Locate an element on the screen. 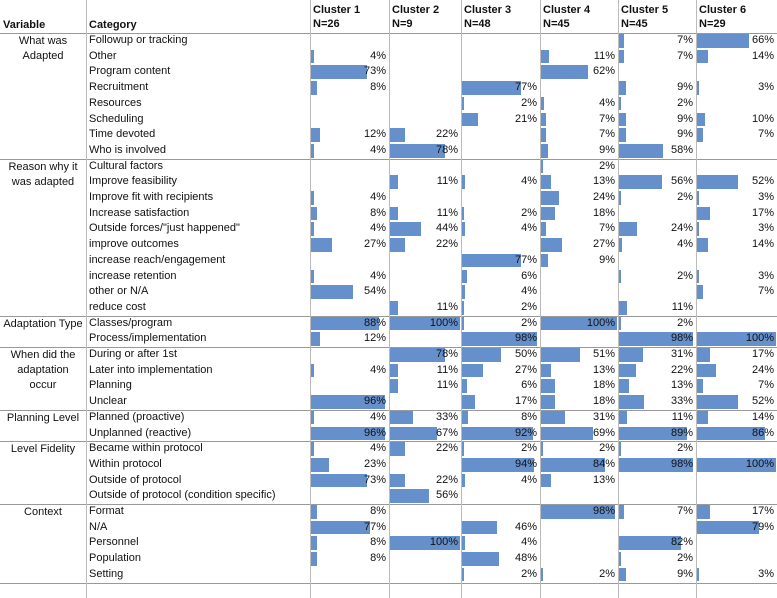 The height and width of the screenshot is (598, 777). cell-value: 73% is located at coordinates (374, 71).